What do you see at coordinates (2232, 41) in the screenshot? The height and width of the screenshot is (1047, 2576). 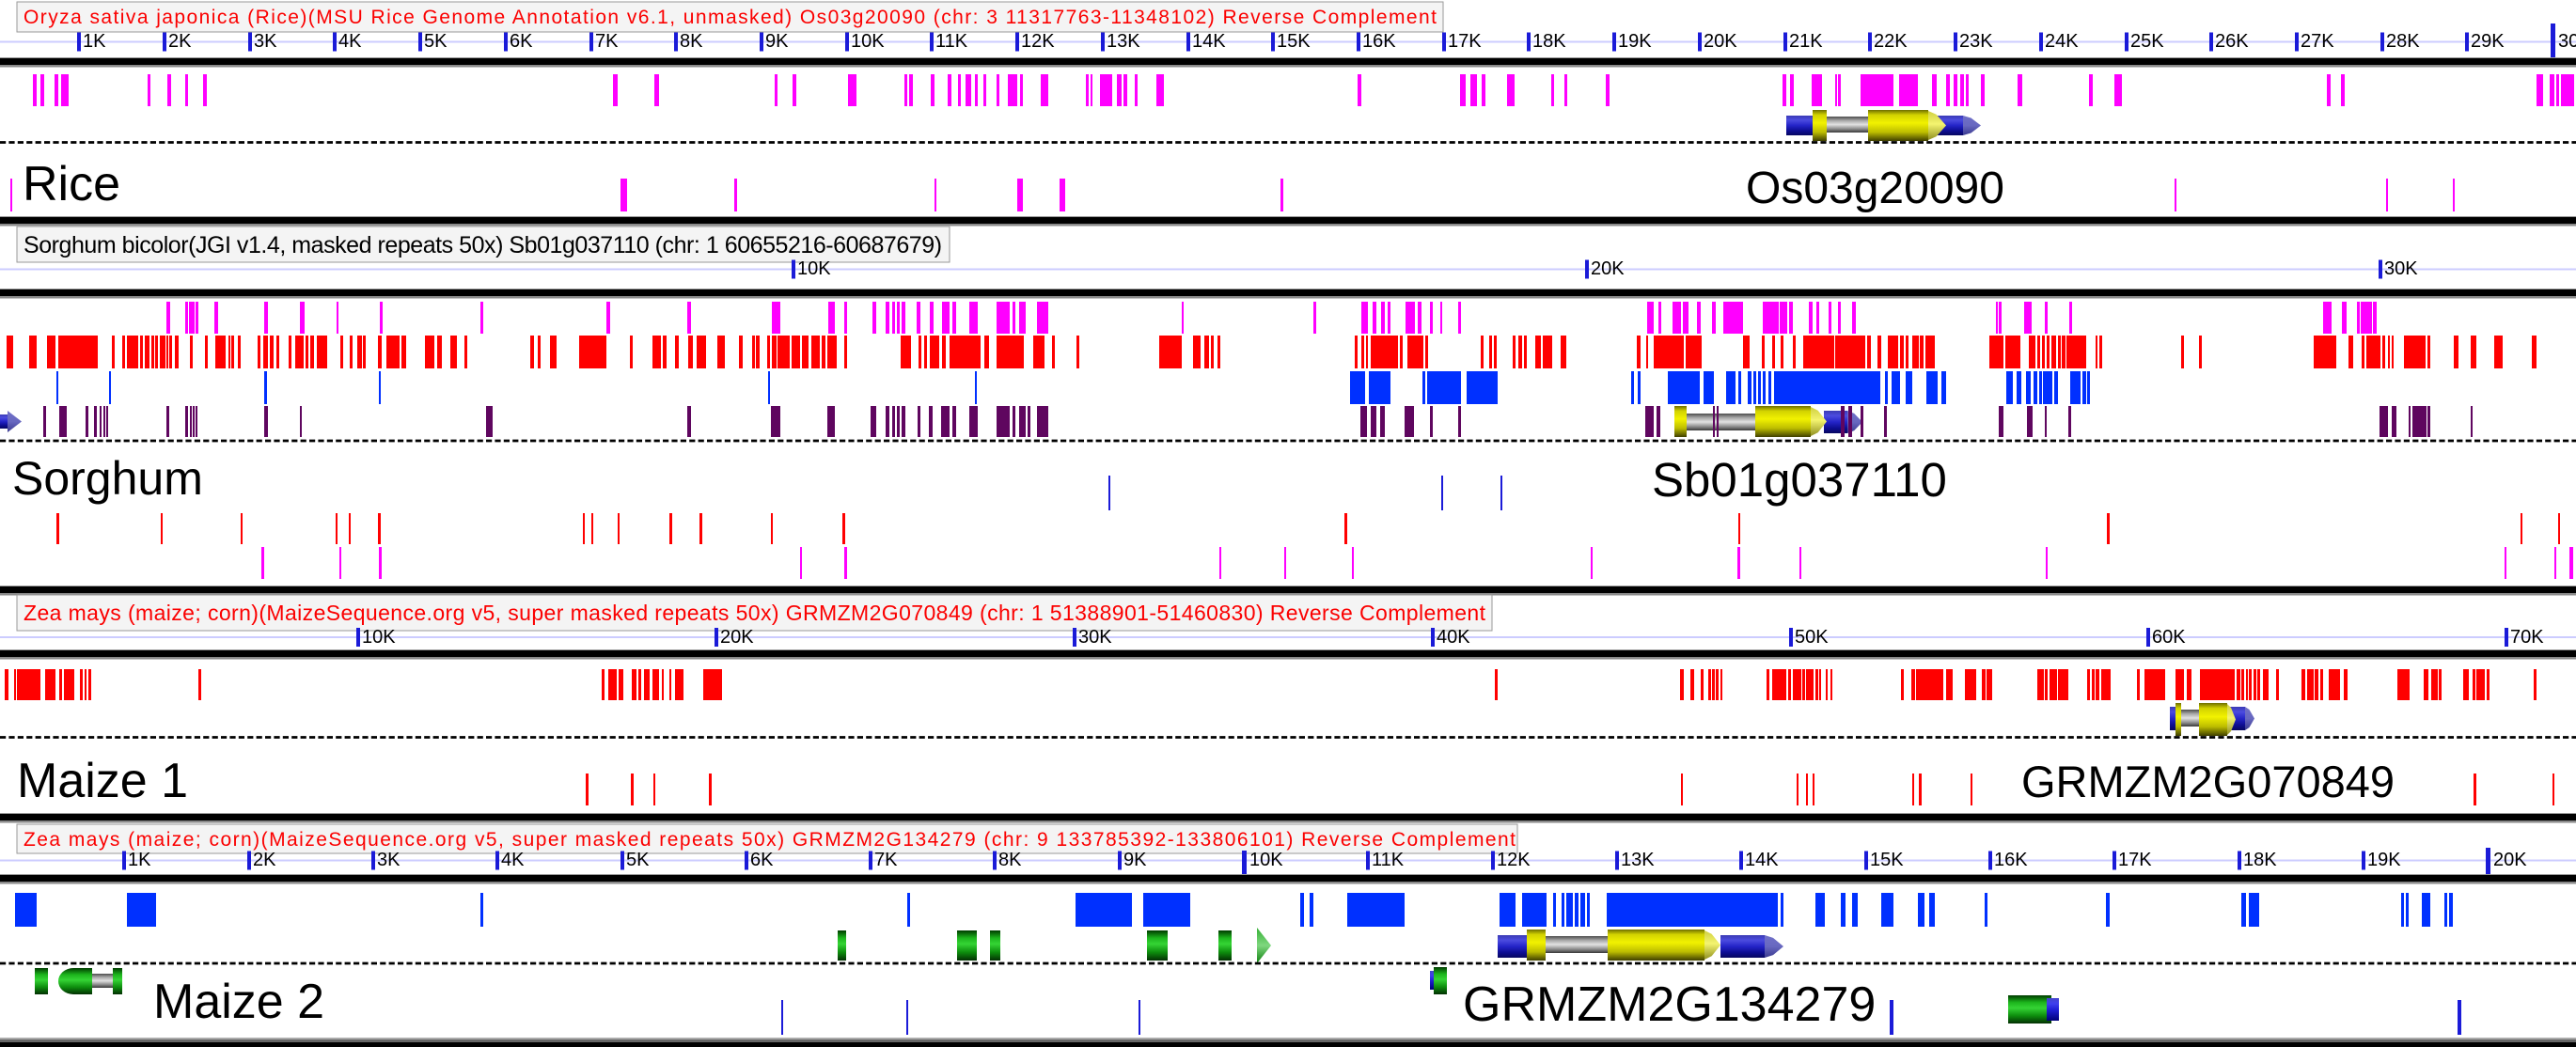 I see `svg-text: 26K` at bounding box center [2232, 41].